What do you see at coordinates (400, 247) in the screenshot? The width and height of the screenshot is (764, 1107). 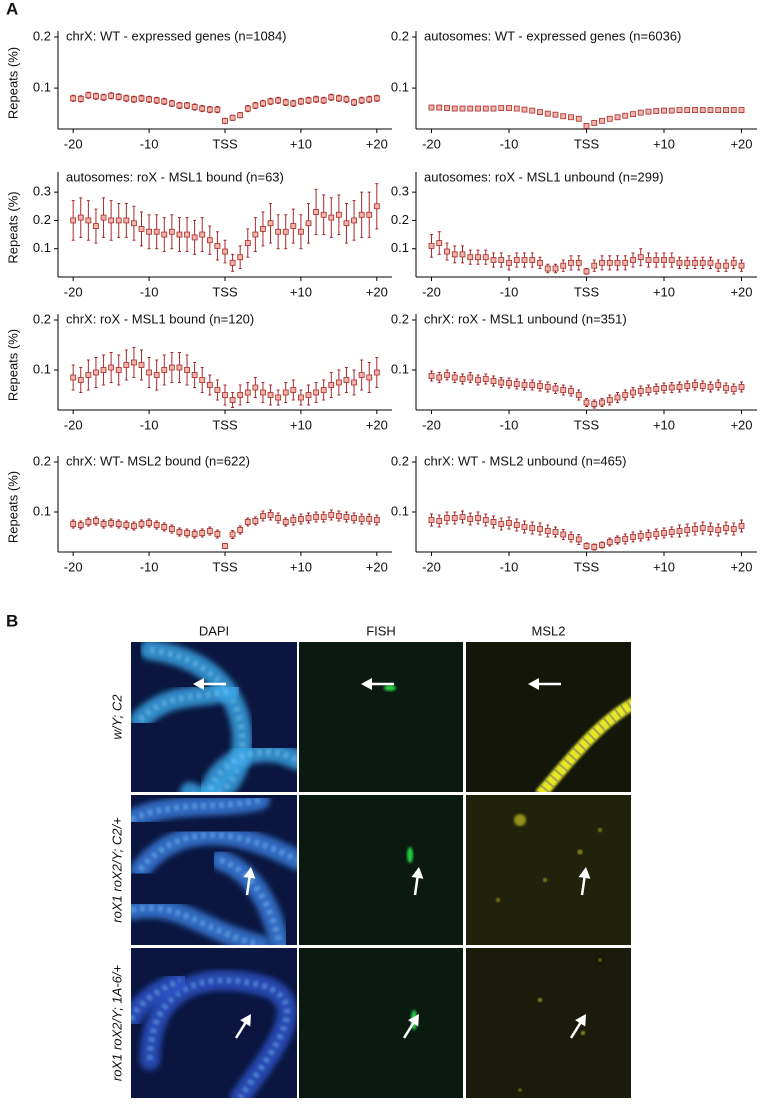 I see `y-tick-label: 0.1` at bounding box center [400, 247].